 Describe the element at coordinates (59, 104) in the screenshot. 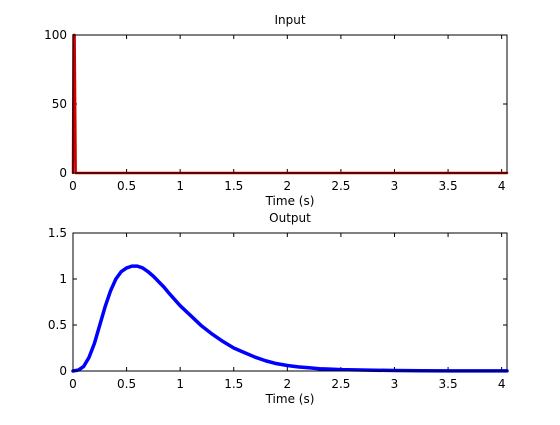

I see `y-tick-label: 50` at that location.